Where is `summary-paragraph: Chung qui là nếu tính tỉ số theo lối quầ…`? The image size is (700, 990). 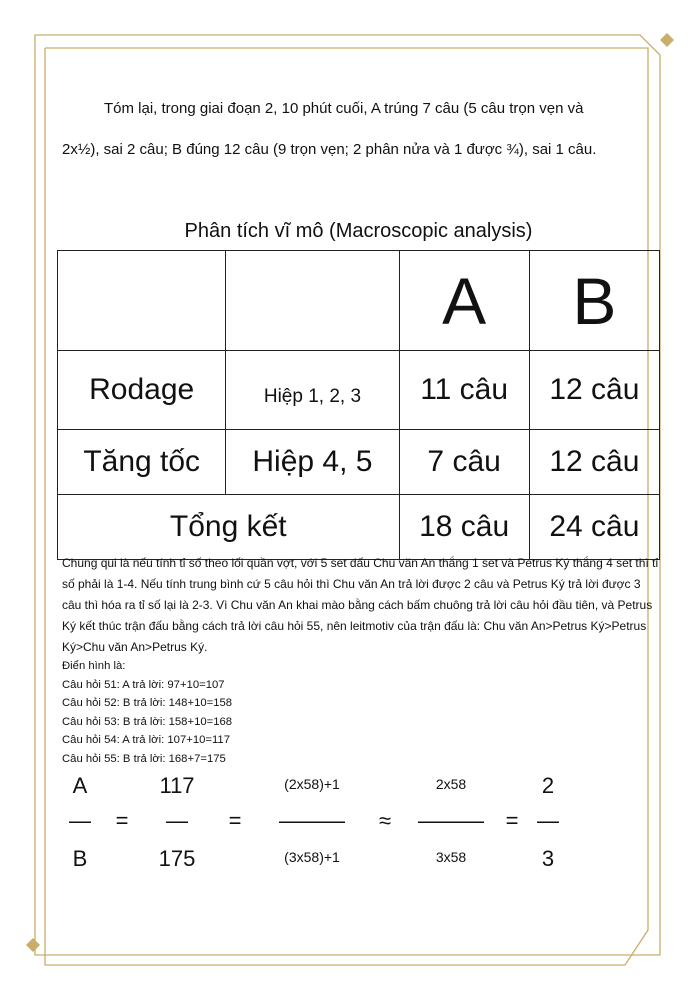 summary-paragraph: Chung qui là nếu tính tỉ số theo lối quầ… is located at coordinates (360, 605).